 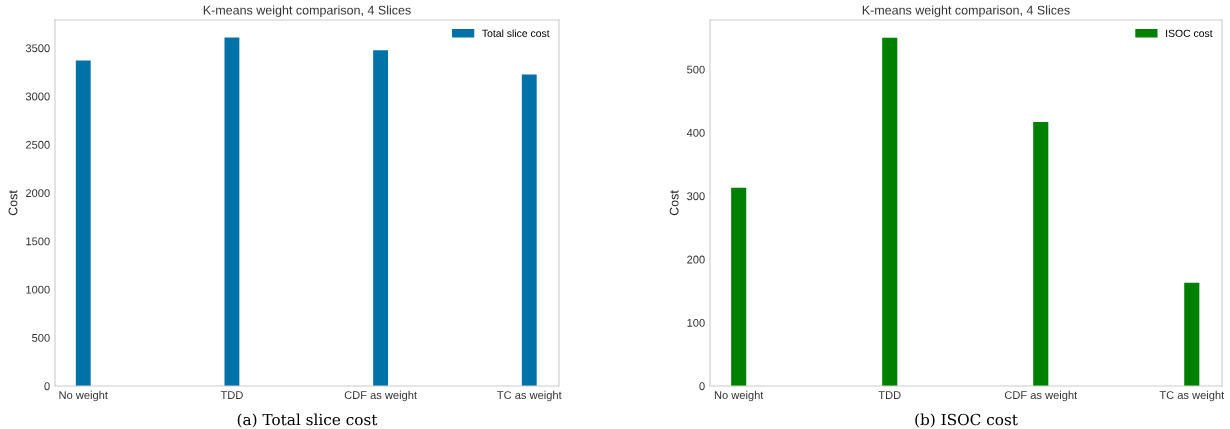 I want to click on y-tick-label: 2000, so click(x=37, y=193).